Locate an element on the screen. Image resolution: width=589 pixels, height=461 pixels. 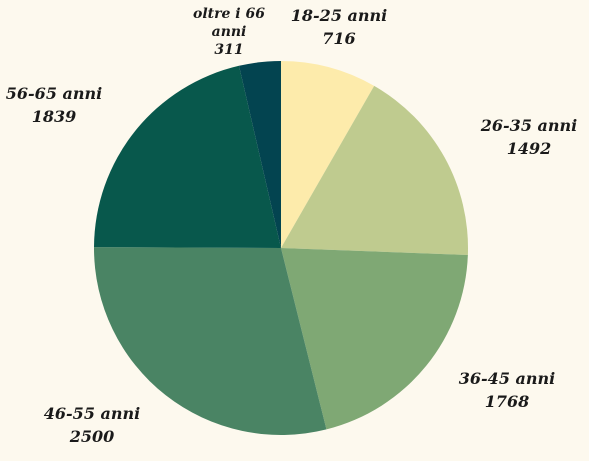
slice-label-36-45-name: 36-45 anni is located at coordinates (507, 378).